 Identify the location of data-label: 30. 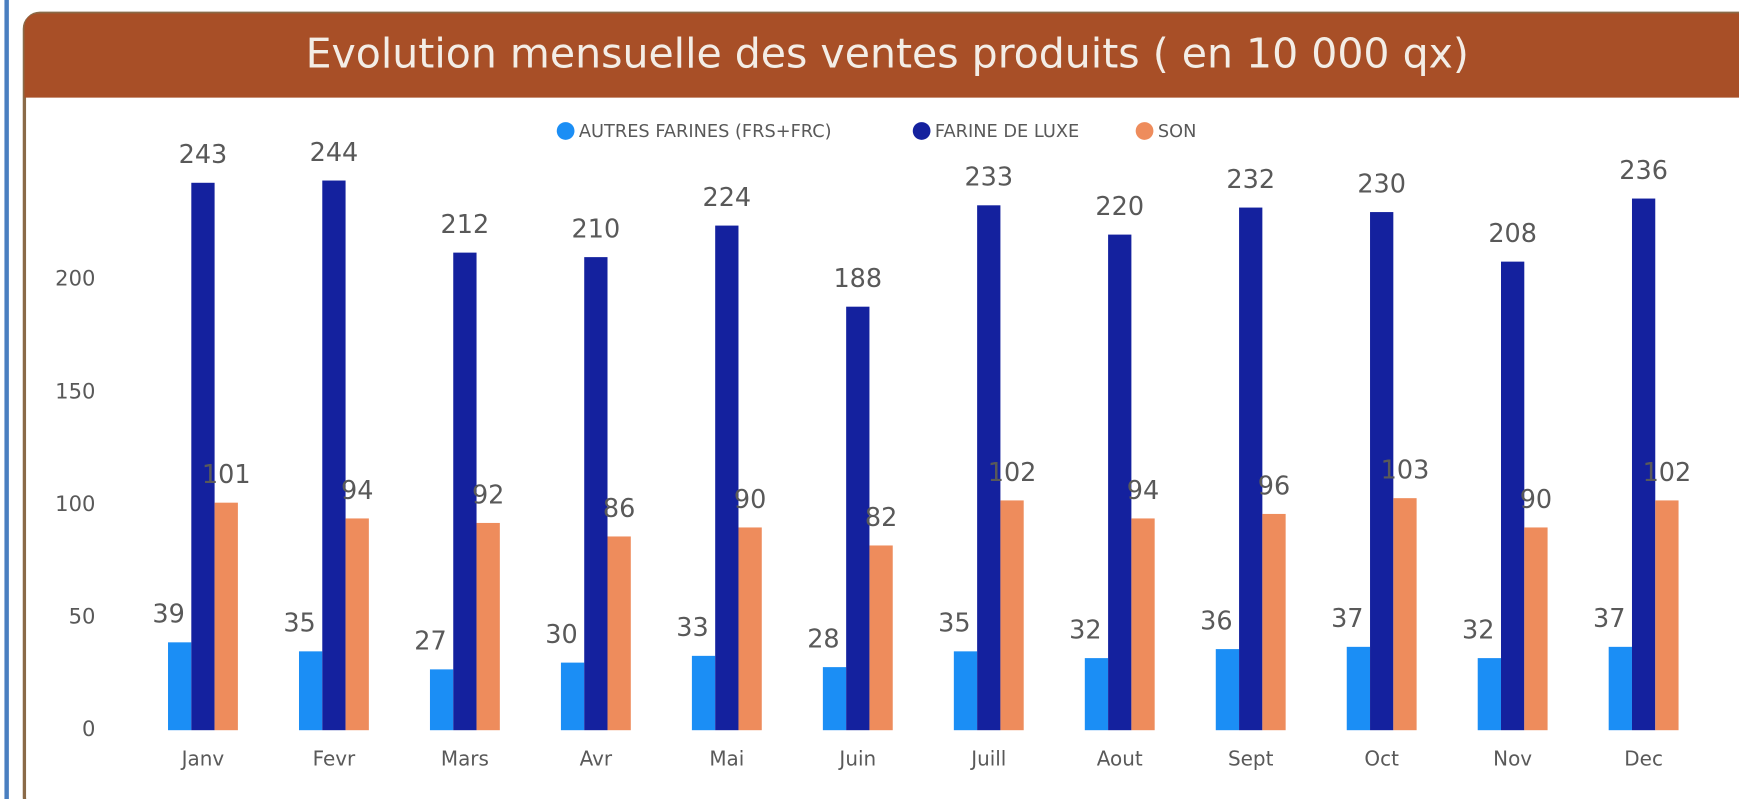
(561, 635).